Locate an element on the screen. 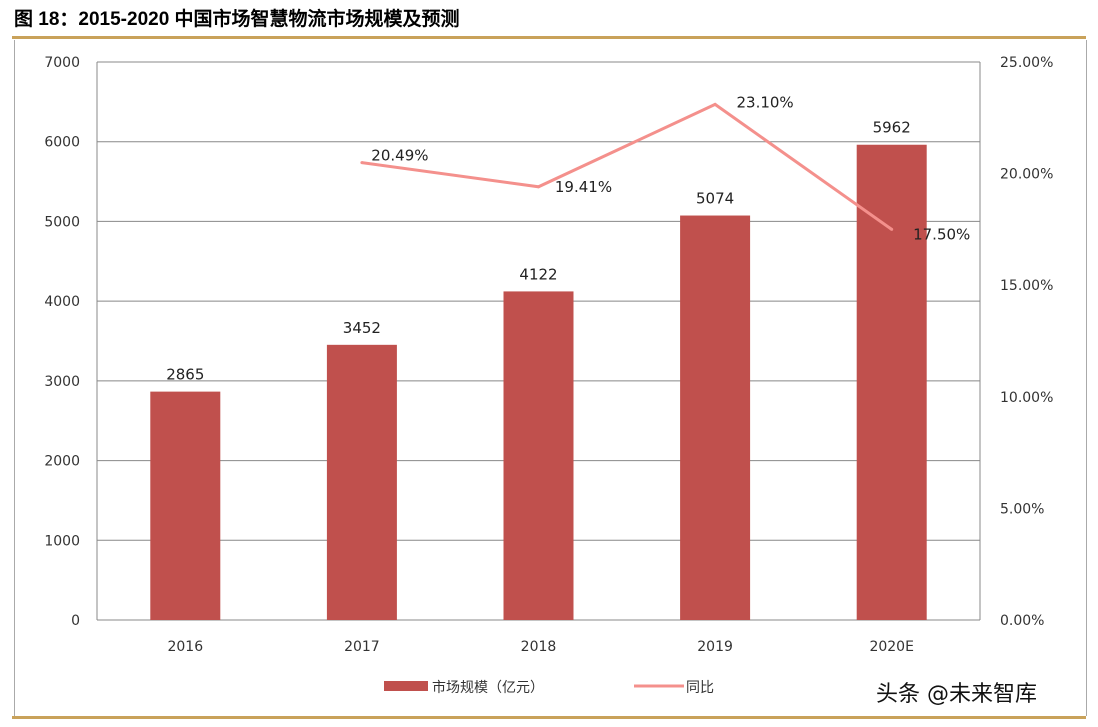 The height and width of the screenshot is (727, 1098). line-data-label: 19.41% is located at coordinates (583, 187).